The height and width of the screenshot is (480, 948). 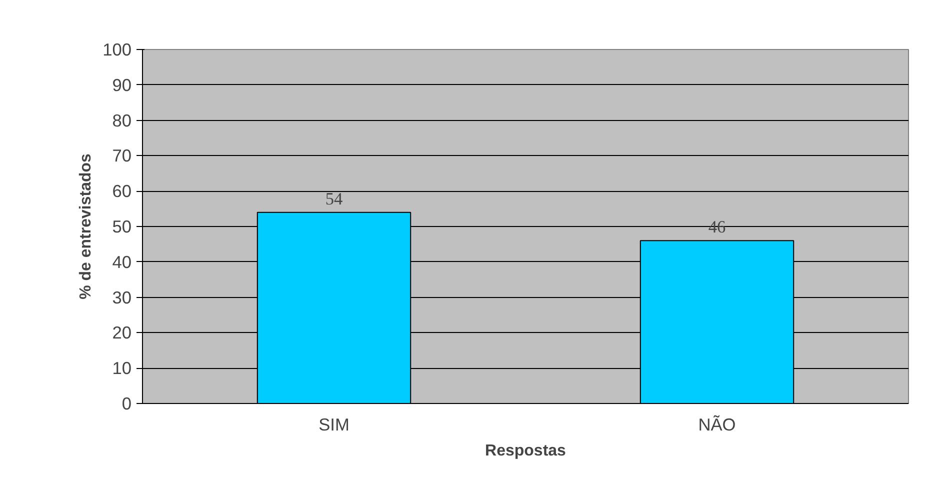 What do you see at coordinates (122, 226) in the screenshot?
I see `y-tick-label: 50` at bounding box center [122, 226].